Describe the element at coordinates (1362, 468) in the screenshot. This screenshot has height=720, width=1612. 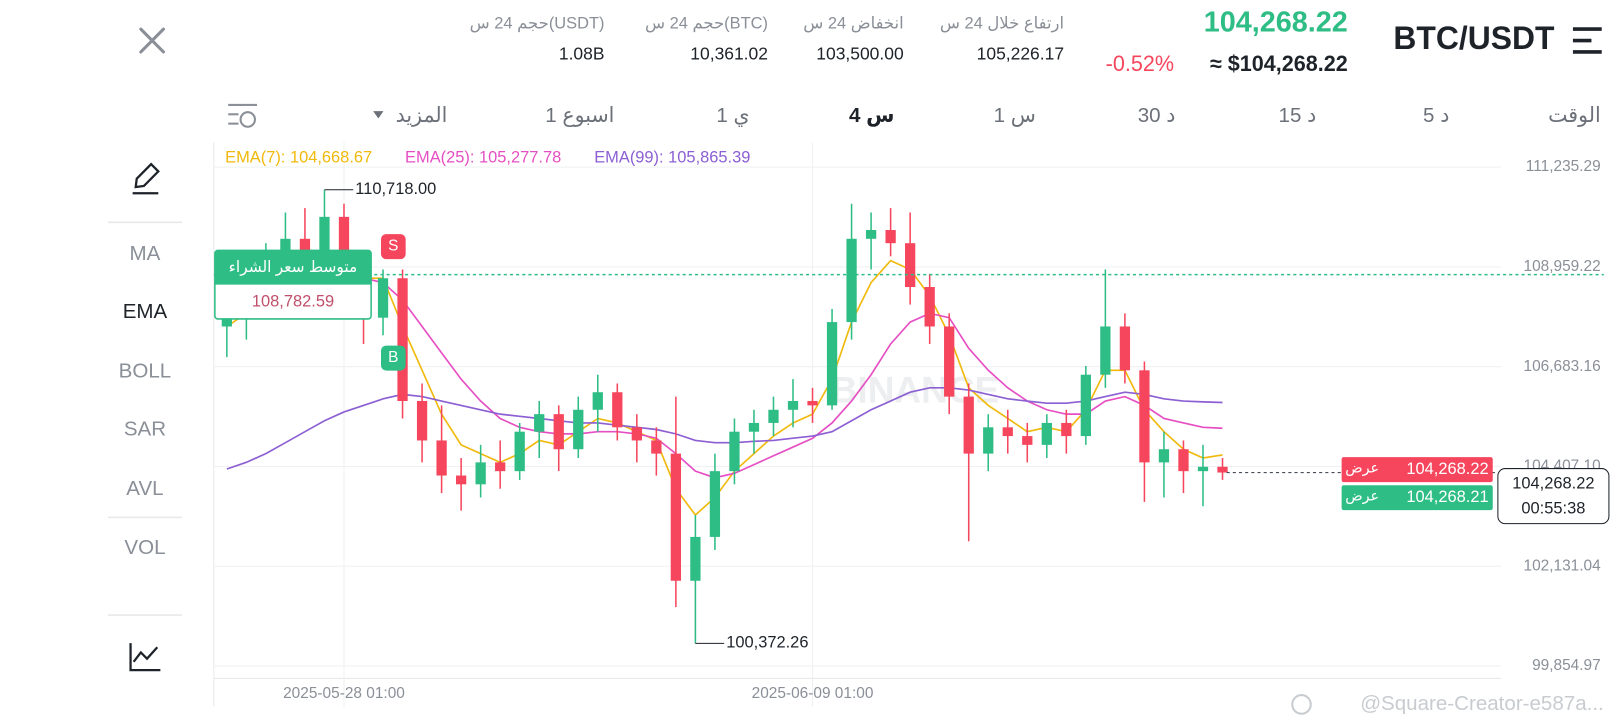
I see `ask-label: عرض` at that location.